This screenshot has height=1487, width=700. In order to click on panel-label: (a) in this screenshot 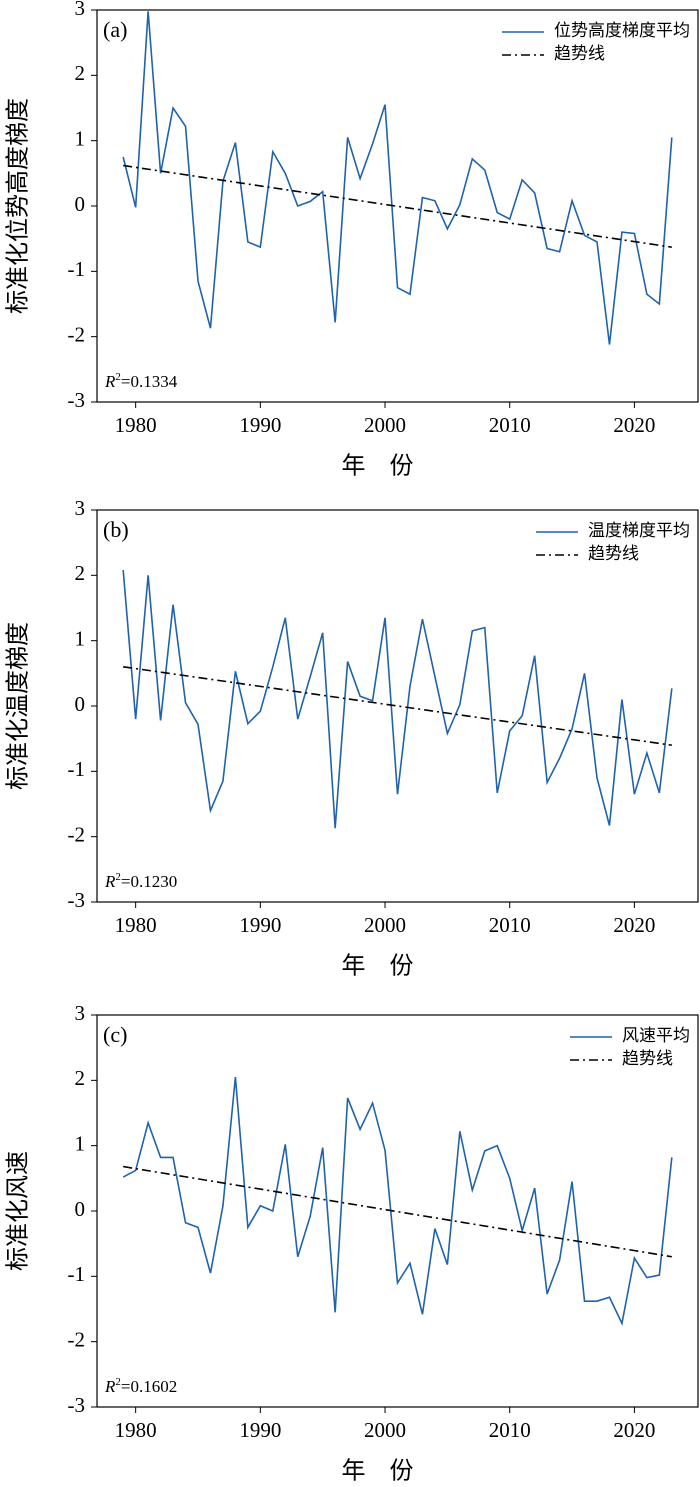, I will do `click(115, 29)`.